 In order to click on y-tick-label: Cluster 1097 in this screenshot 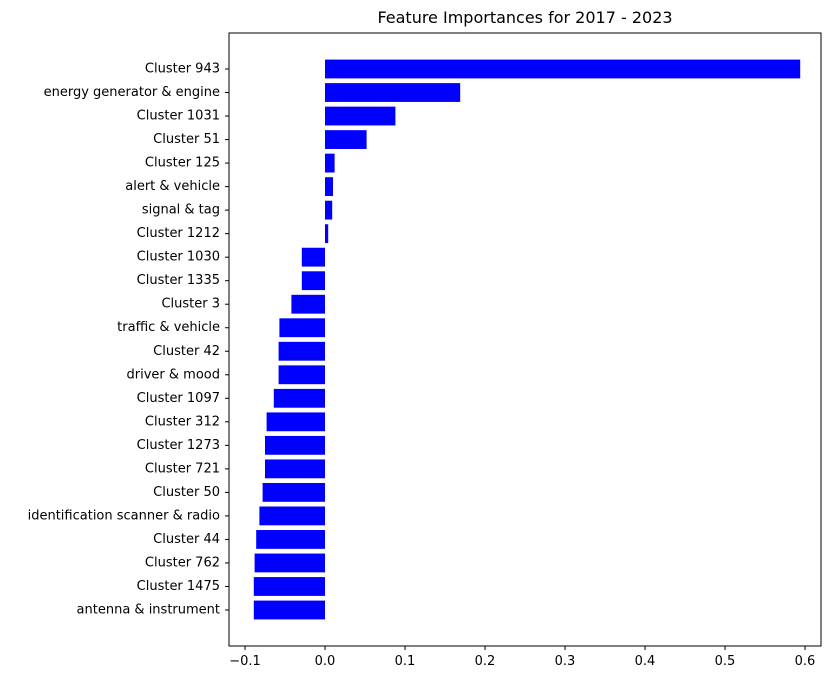, I will do `click(178, 398)`.